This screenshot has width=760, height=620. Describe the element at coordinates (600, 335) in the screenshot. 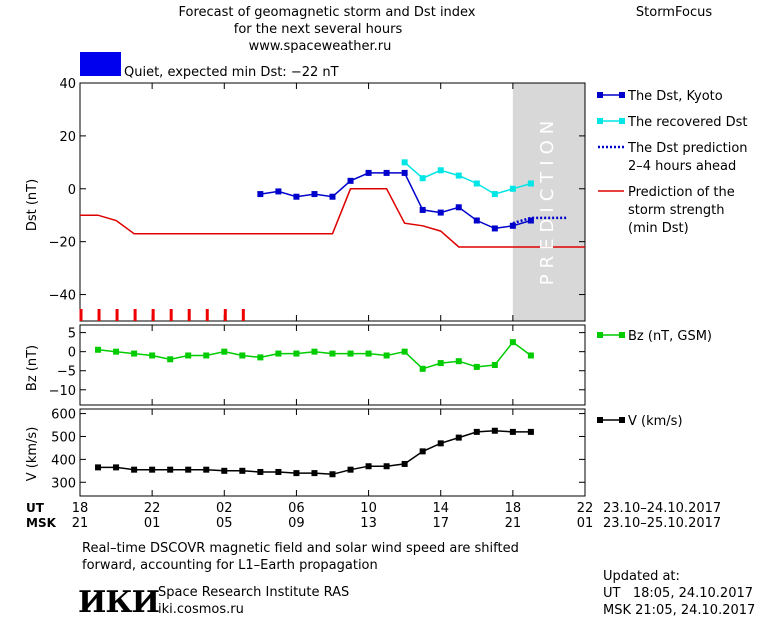

I see `bz-legend-marker` at that location.